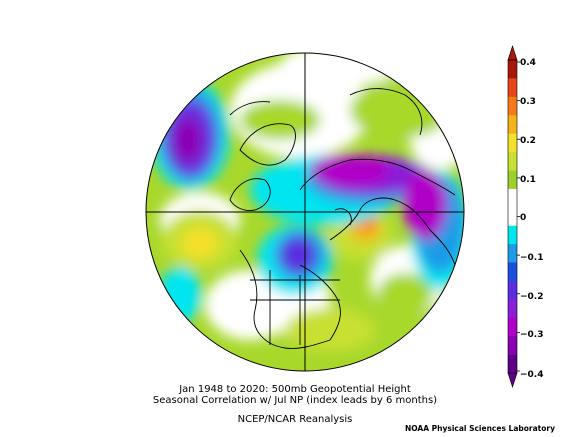  What do you see at coordinates (295, 419) in the screenshot?
I see `dataset-label: NCEP/NCAR Reanalysis` at bounding box center [295, 419].